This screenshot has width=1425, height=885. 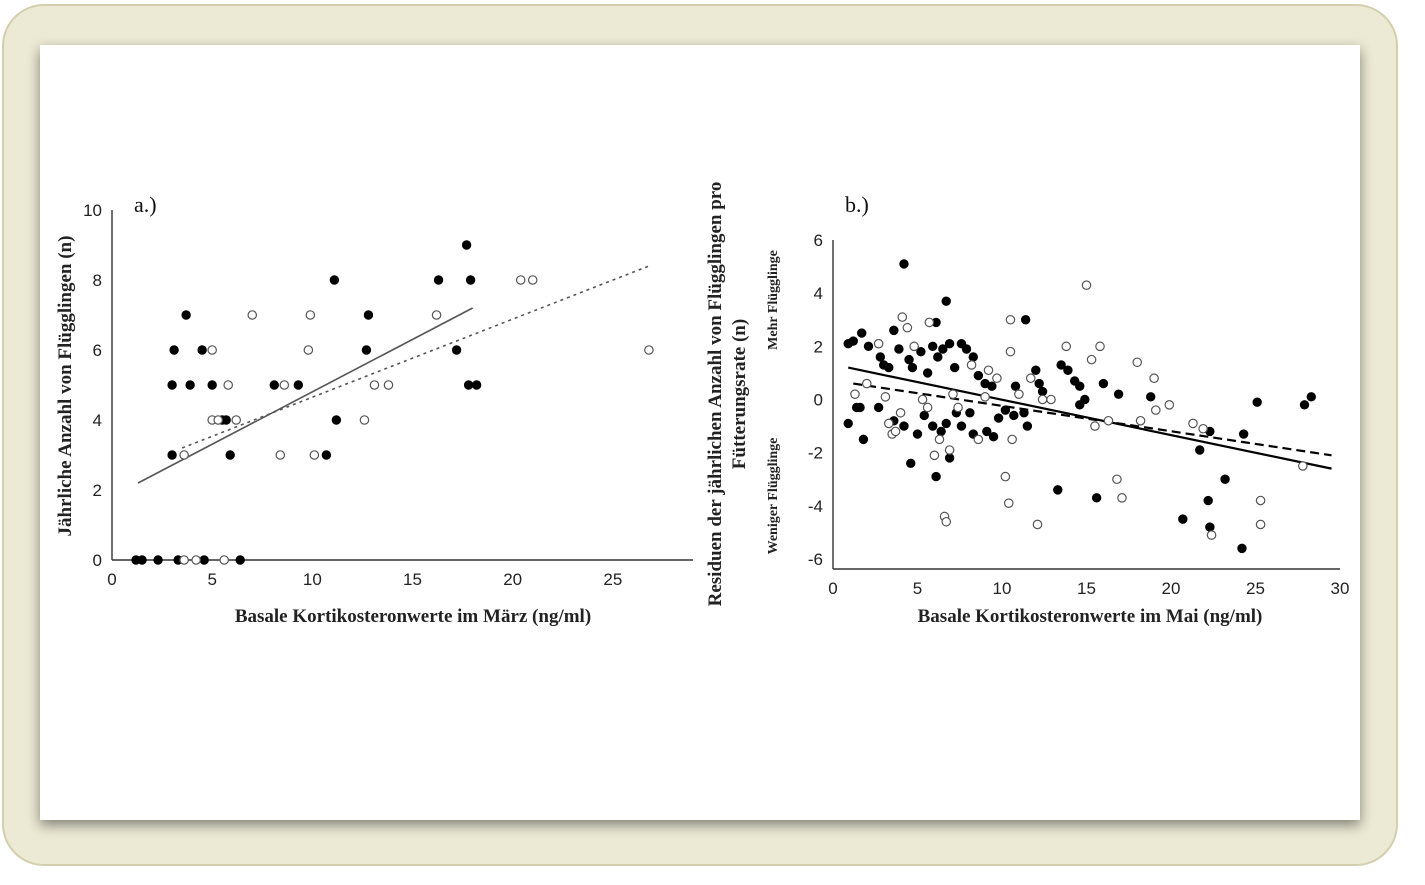 What do you see at coordinates (857, 204) in the screenshot?
I see `panel-label-b: b.)` at bounding box center [857, 204].